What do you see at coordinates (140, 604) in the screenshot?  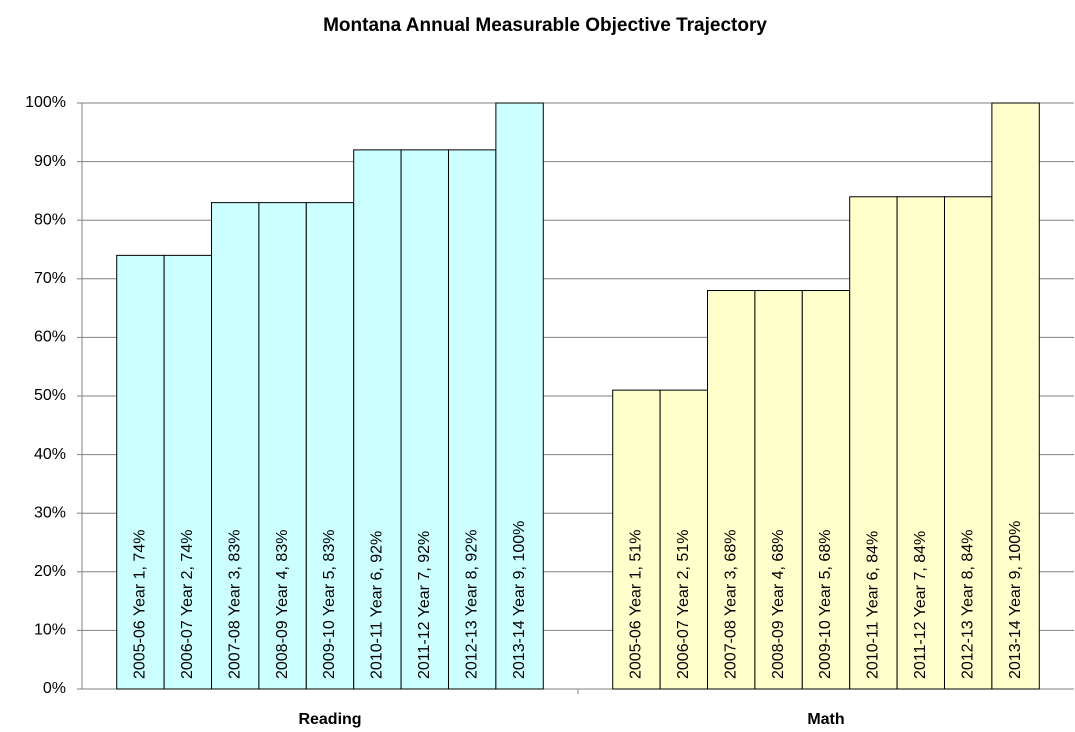 I see `data-label: 2005-06 Year 1, 74%` at bounding box center [140, 604].